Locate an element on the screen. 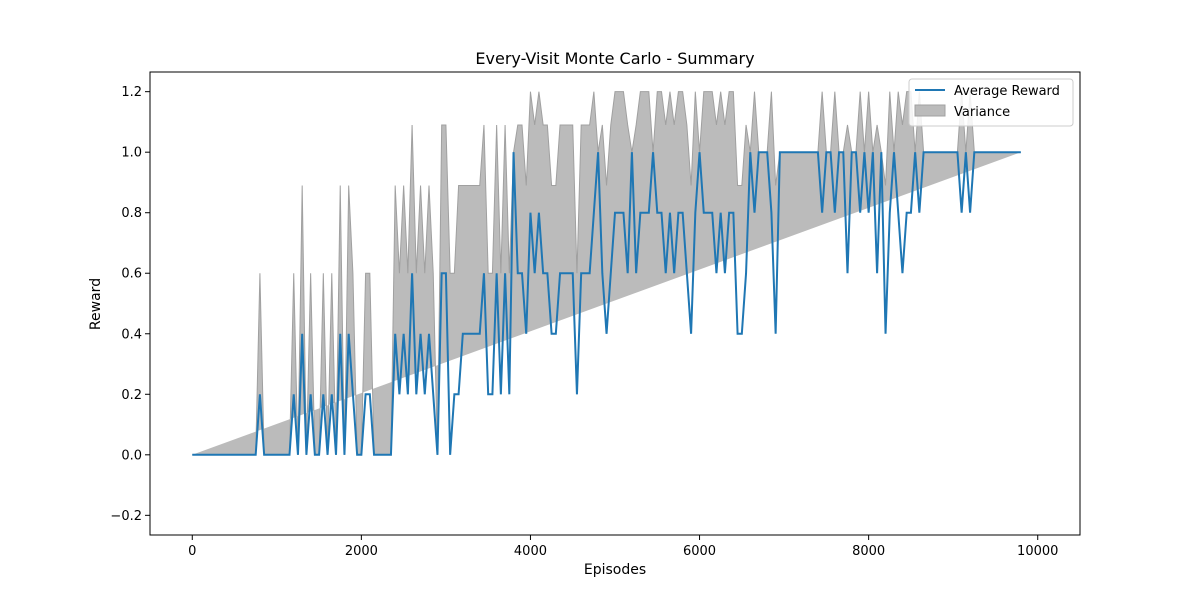 The image size is (1200, 600). x-axis-label: Episodes is located at coordinates (615, 570).